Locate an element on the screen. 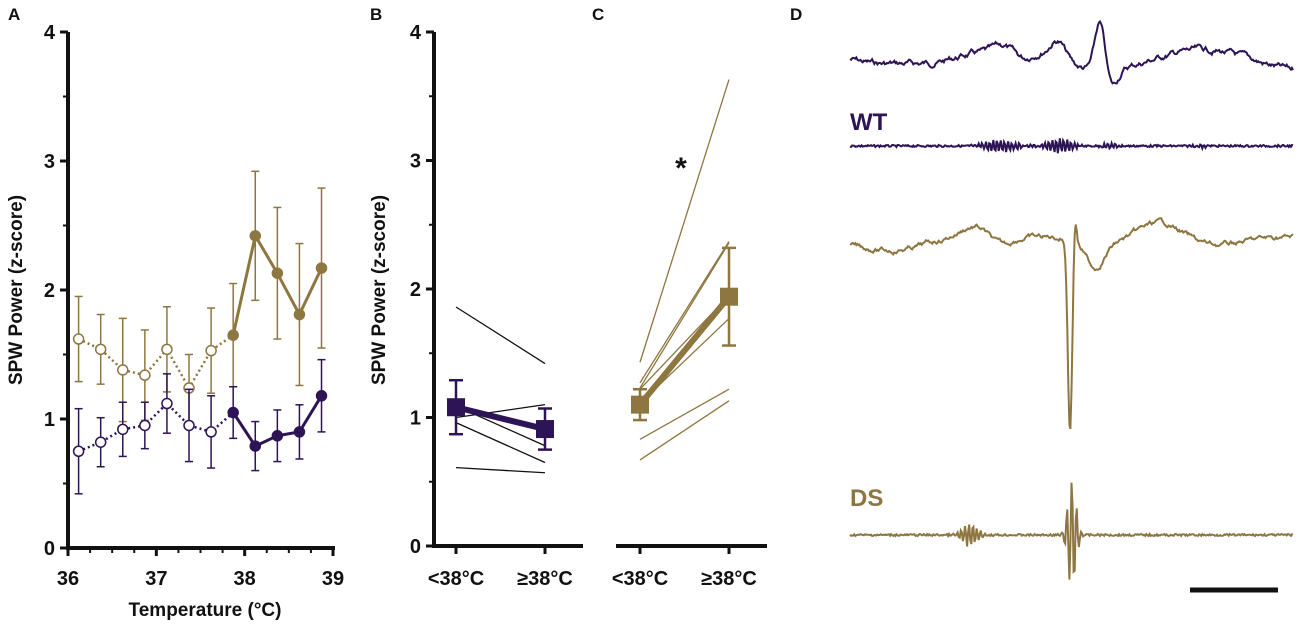 The image size is (1300, 628). panel-a-y-tick-label: 4 is located at coordinates (50, 33).